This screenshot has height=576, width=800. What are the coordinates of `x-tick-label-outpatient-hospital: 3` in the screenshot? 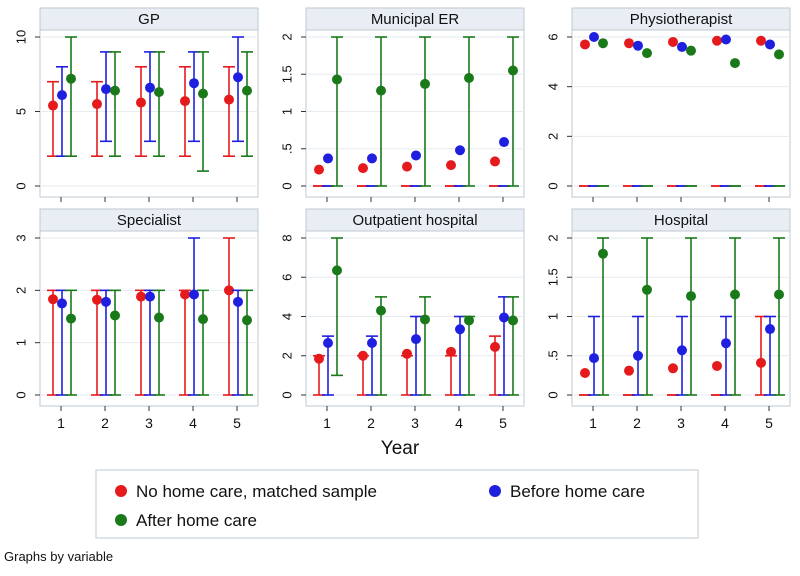 It's located at (415, 423).